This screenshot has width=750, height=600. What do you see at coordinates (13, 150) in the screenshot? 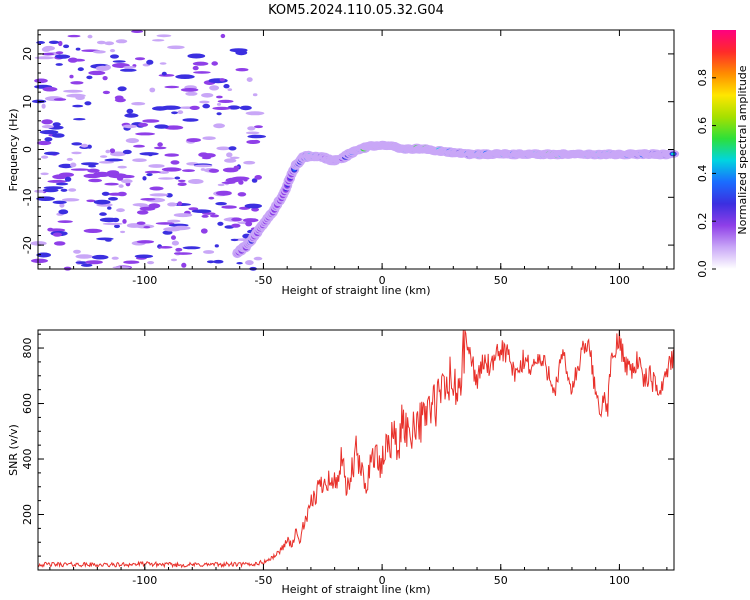
I see `spectrogram-y-axis-label: Frequency (Hz)` at bounding box center [13, 150].